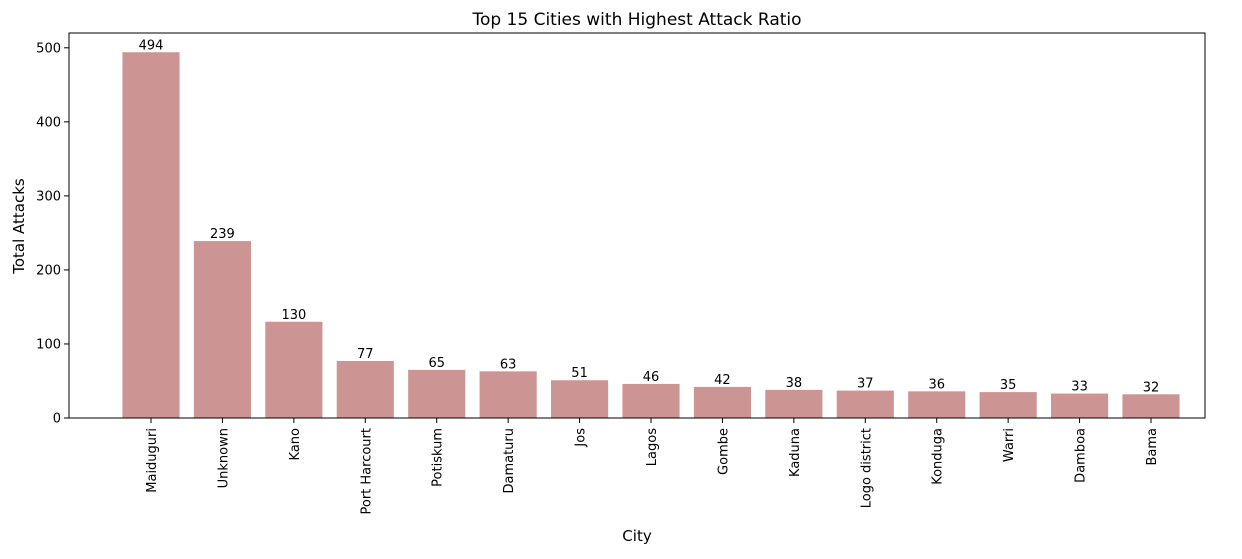  What do you see at coordinates (48, 270) in the screenshot?
I see `y-tick-label: 200` at bounding box center [48, 270].